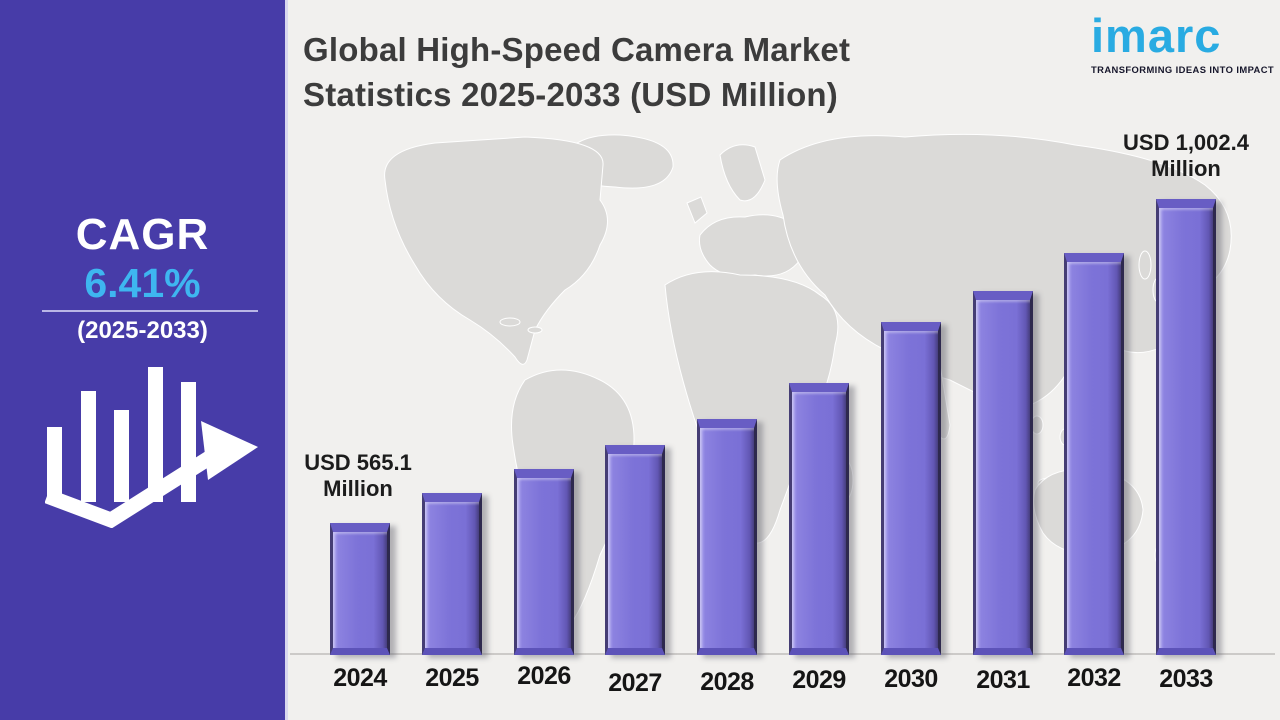 The width and height of the screenshot is (1280, 720). I want to click on data-label-2024: USD 565.1 Million, so click(358, 475).